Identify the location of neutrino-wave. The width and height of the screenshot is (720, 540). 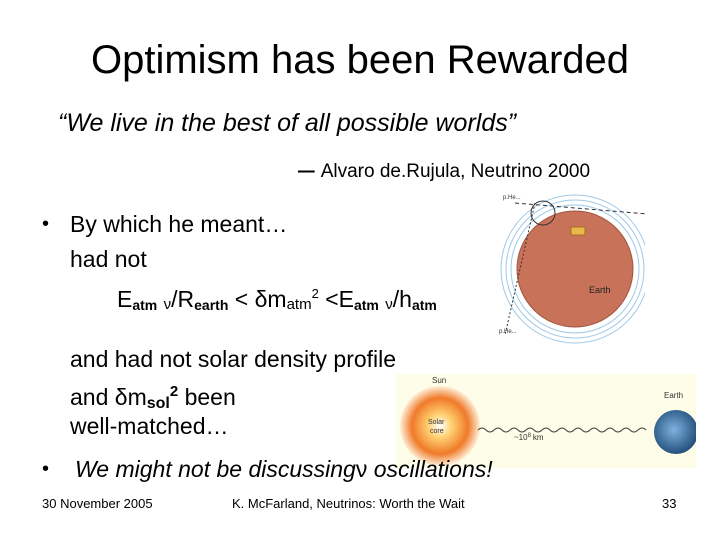
(562, 430).